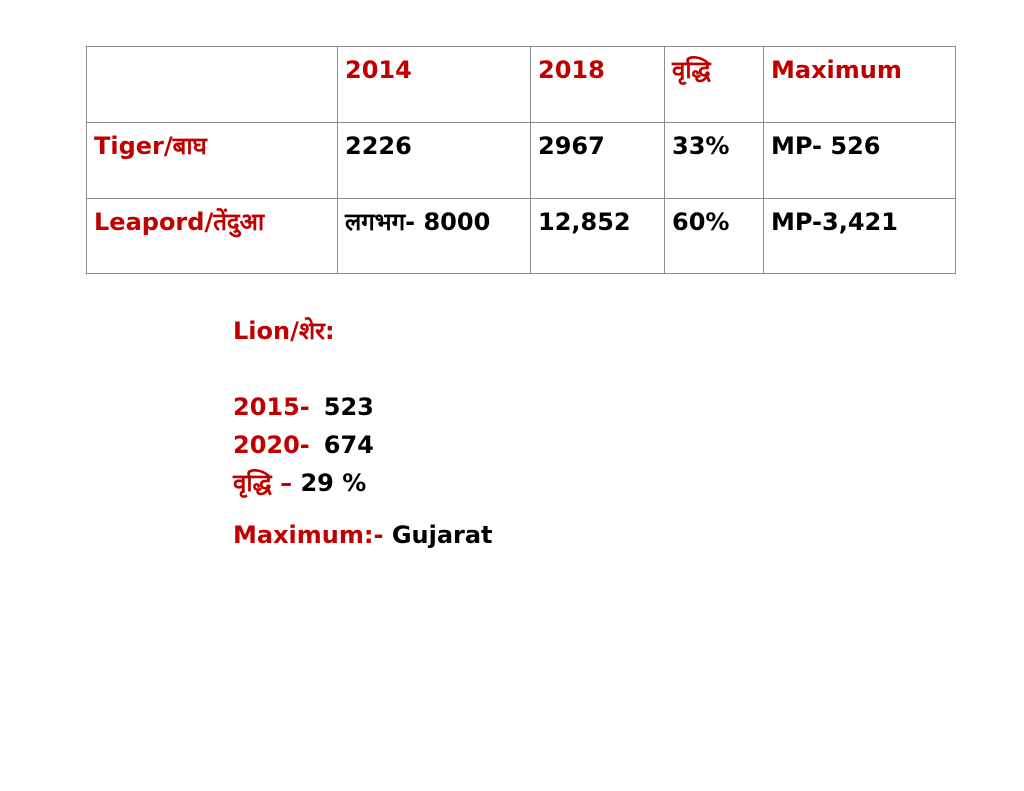 This screenshot has width=1024, height=791. Describe the element at coordinates (714, 160) in the screenshot. I see `table-cell: 33%` at that location.